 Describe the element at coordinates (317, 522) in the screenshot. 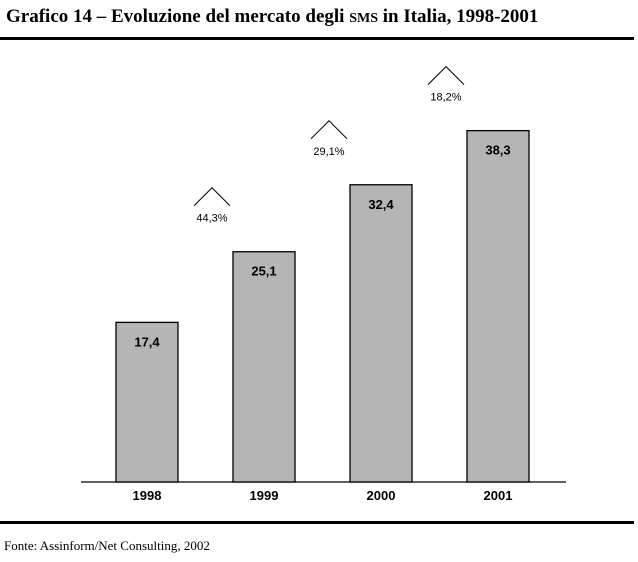

I see `bottom-rule` at that location.